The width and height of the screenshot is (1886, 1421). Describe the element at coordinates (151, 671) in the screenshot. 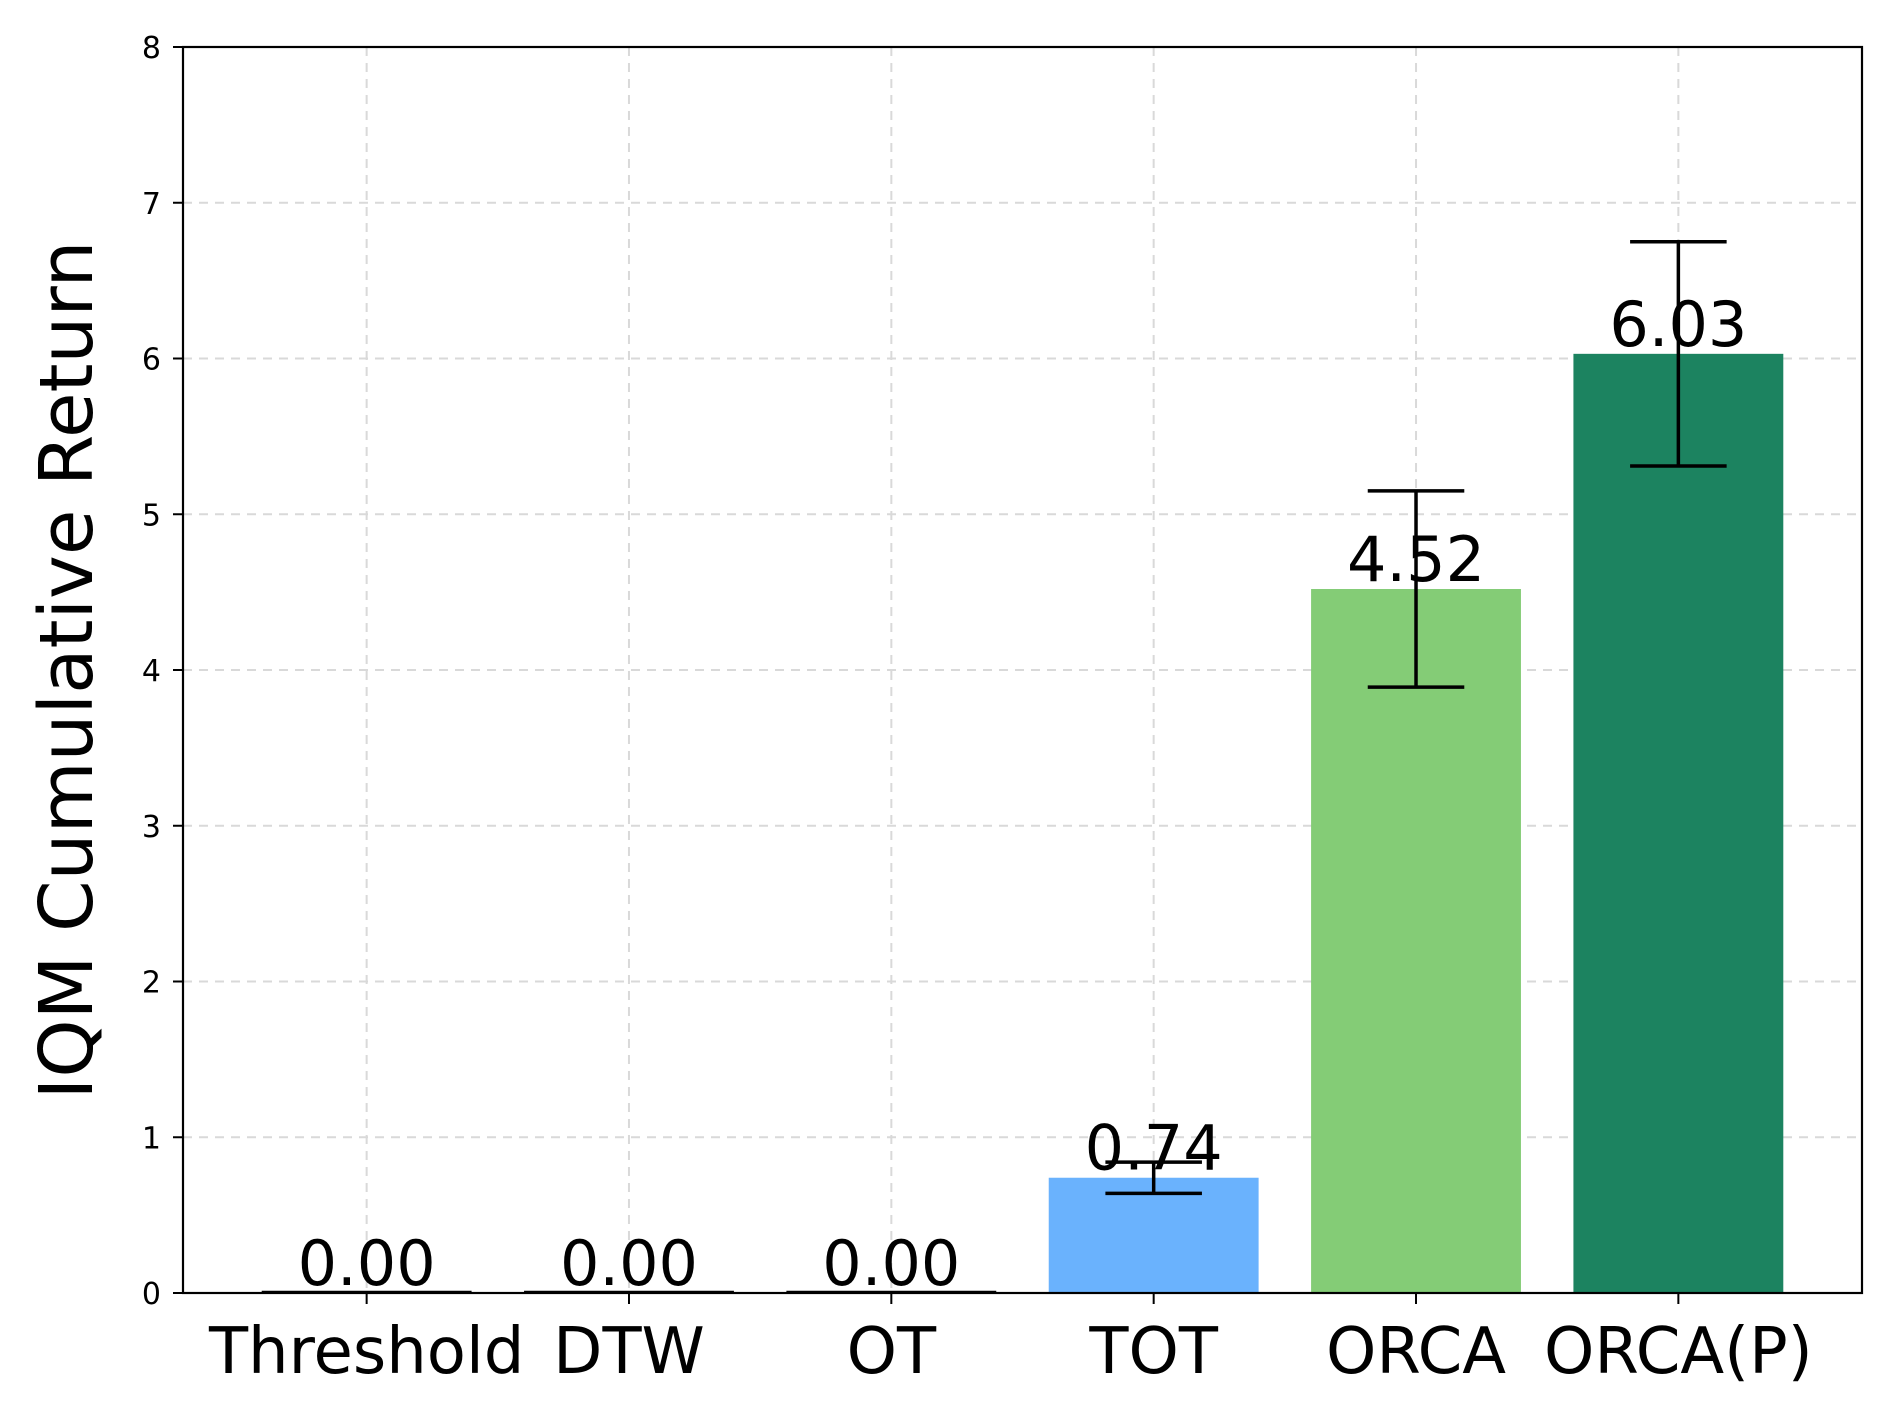

I see `y-tick-label: 4` at that location.